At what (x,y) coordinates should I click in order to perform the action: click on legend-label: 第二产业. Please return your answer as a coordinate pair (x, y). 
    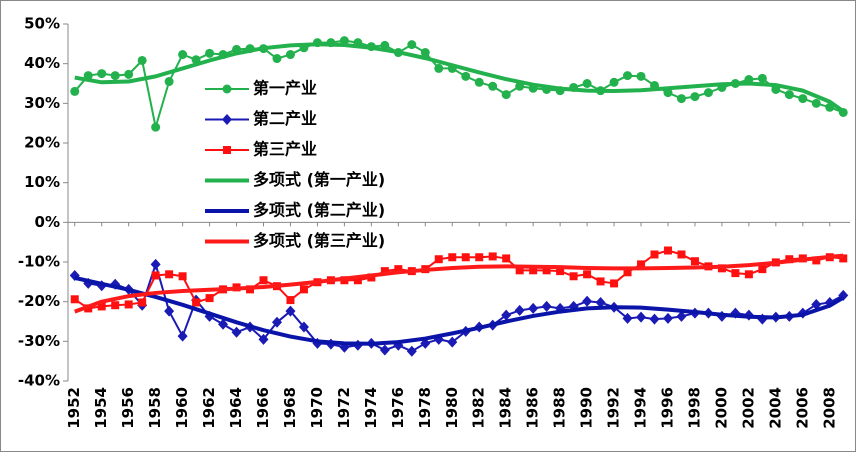
    Looking at the image, I should click on (285, 118).